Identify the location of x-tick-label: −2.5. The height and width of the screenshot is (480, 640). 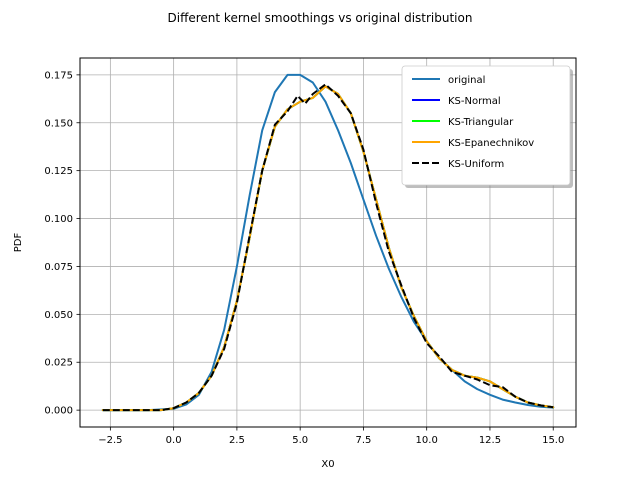
(110, 440).